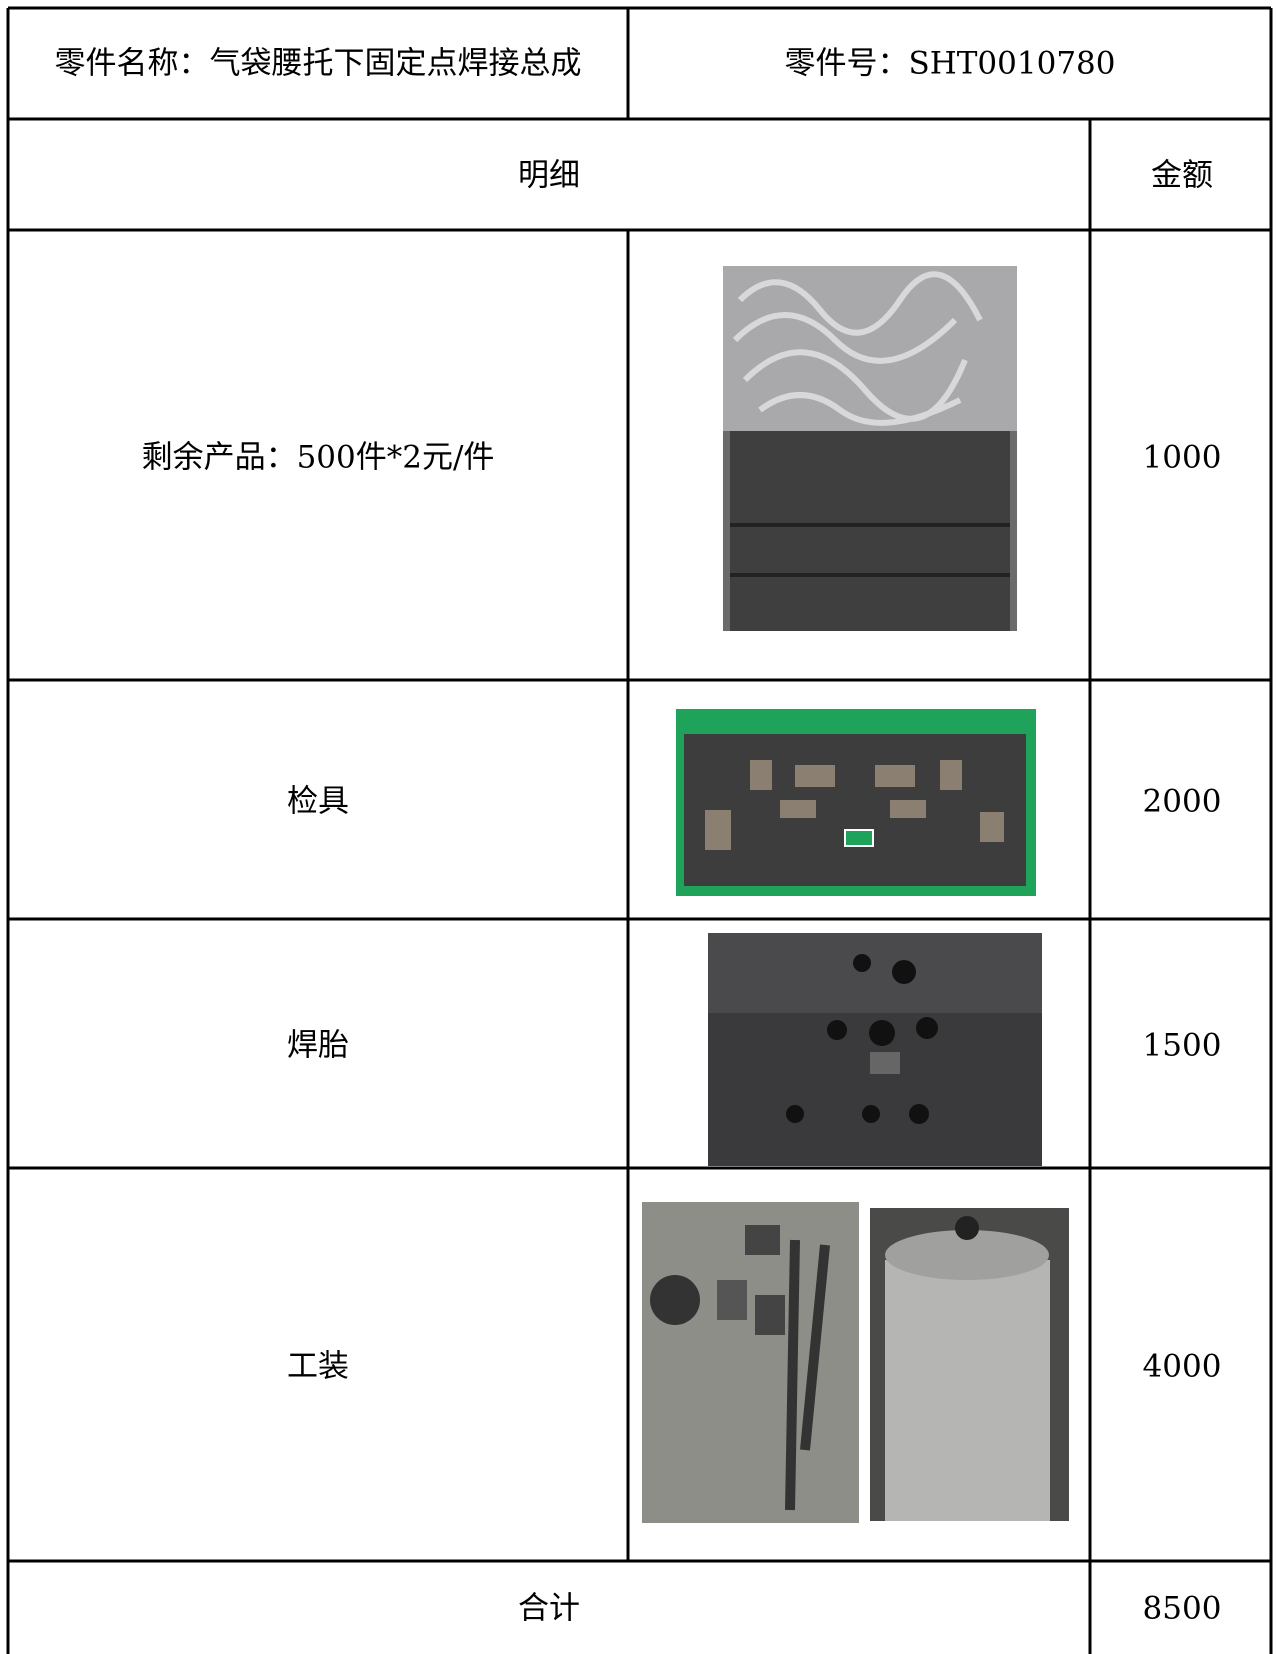 This screenshot has width=1276, height=1654. I want to click on item: 焊胎, so click(318, 1046).